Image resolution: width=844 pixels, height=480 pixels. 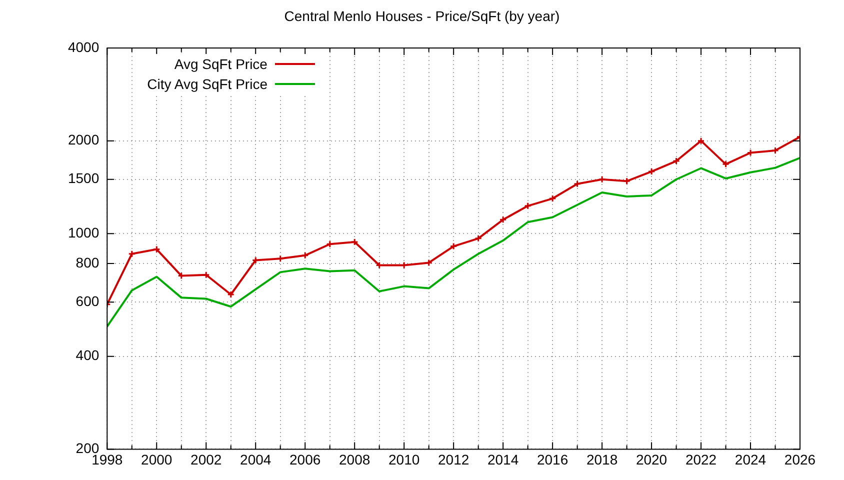 What do you see at coordinates (84, 178) in the screenshot?
I see `y-tick-label: 1500` at bounding box center [84, 178].